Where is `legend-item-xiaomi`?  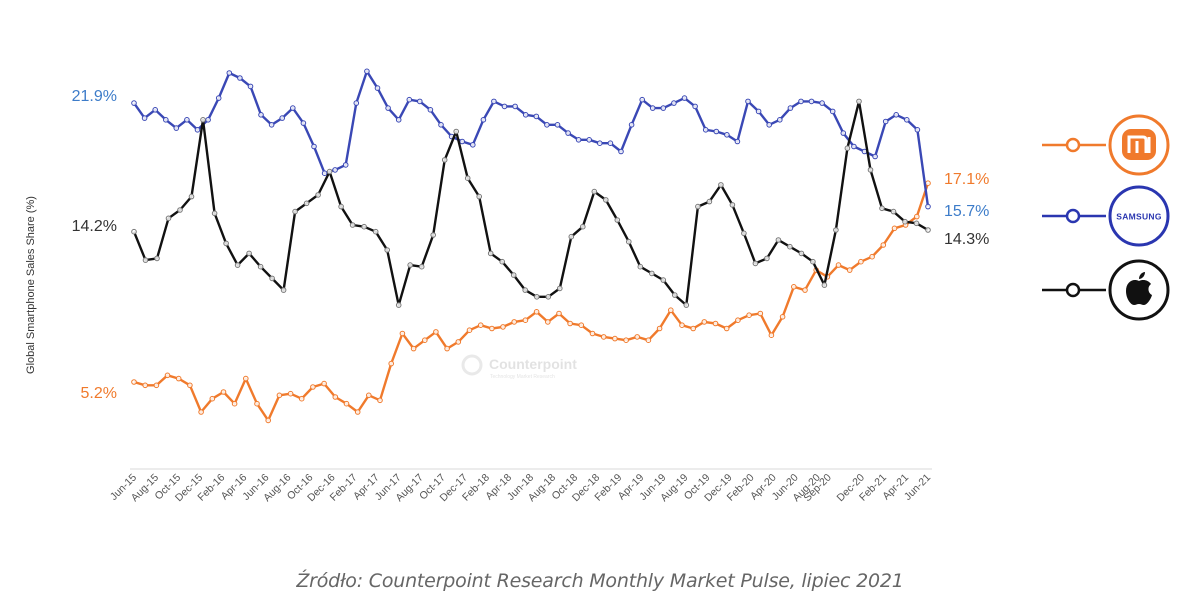 legend-item-xiaomi is located at coordinates (1106, 145).